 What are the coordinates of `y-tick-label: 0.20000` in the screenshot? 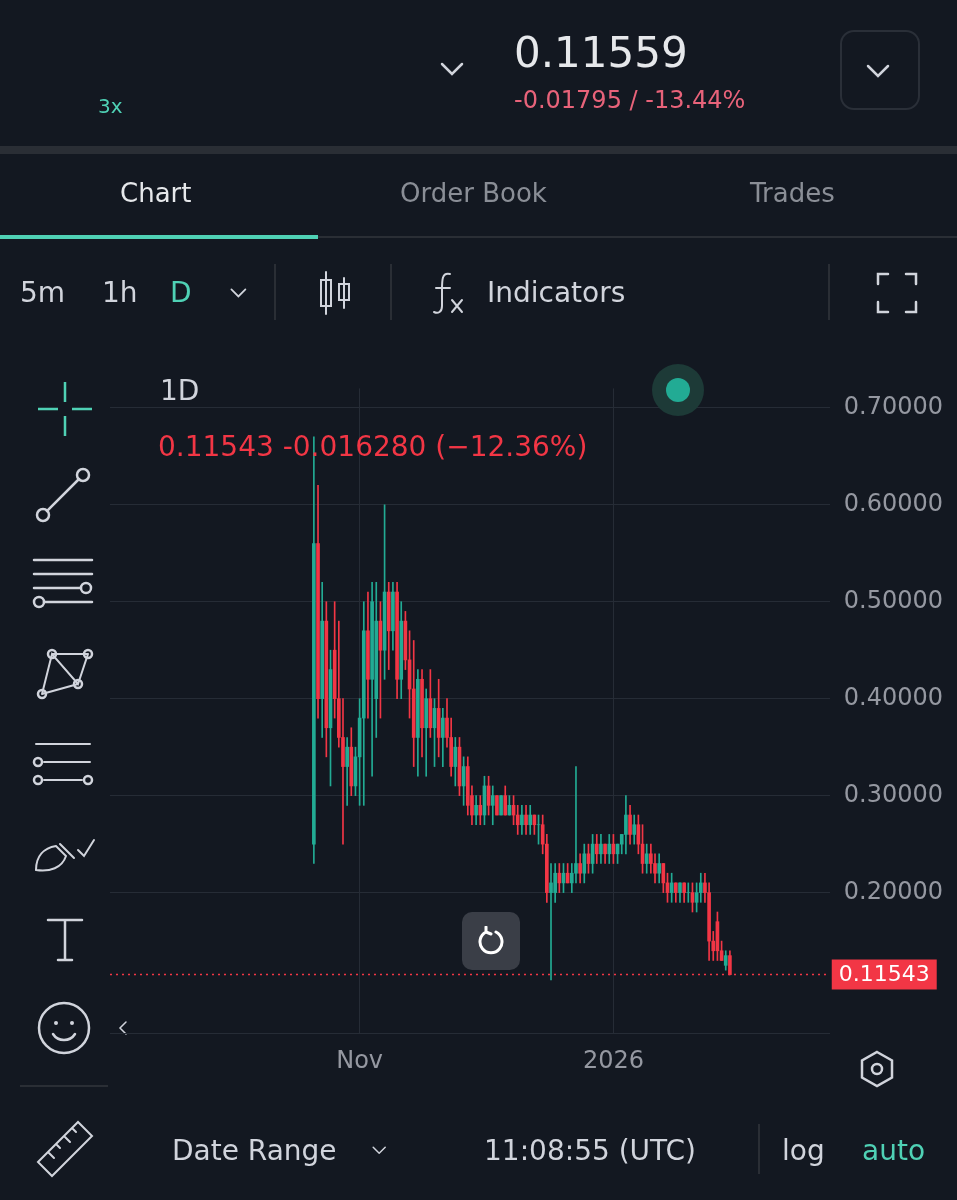 It's located at (893, 890).